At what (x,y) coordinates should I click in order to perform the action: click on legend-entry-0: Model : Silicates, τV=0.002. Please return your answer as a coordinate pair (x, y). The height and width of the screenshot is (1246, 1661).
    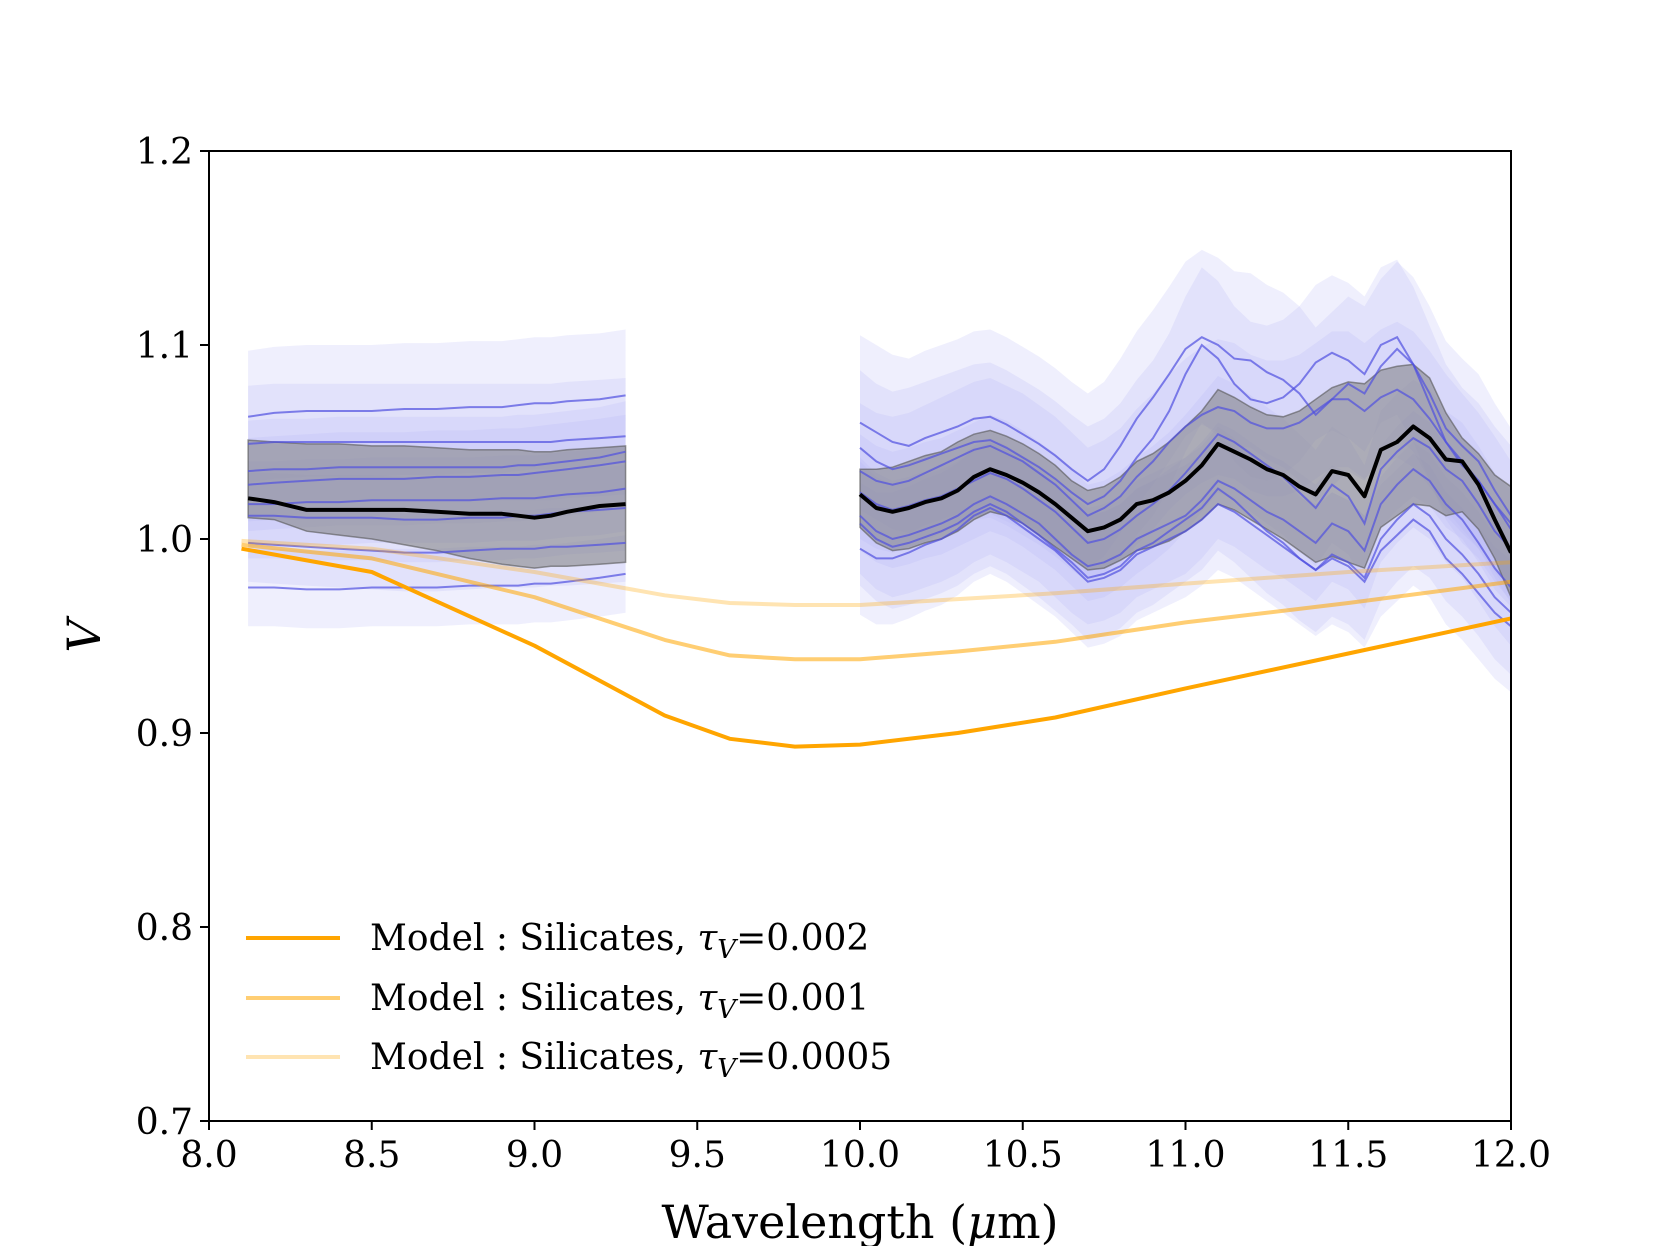
    Looking at the image, I should click on (619, 941).